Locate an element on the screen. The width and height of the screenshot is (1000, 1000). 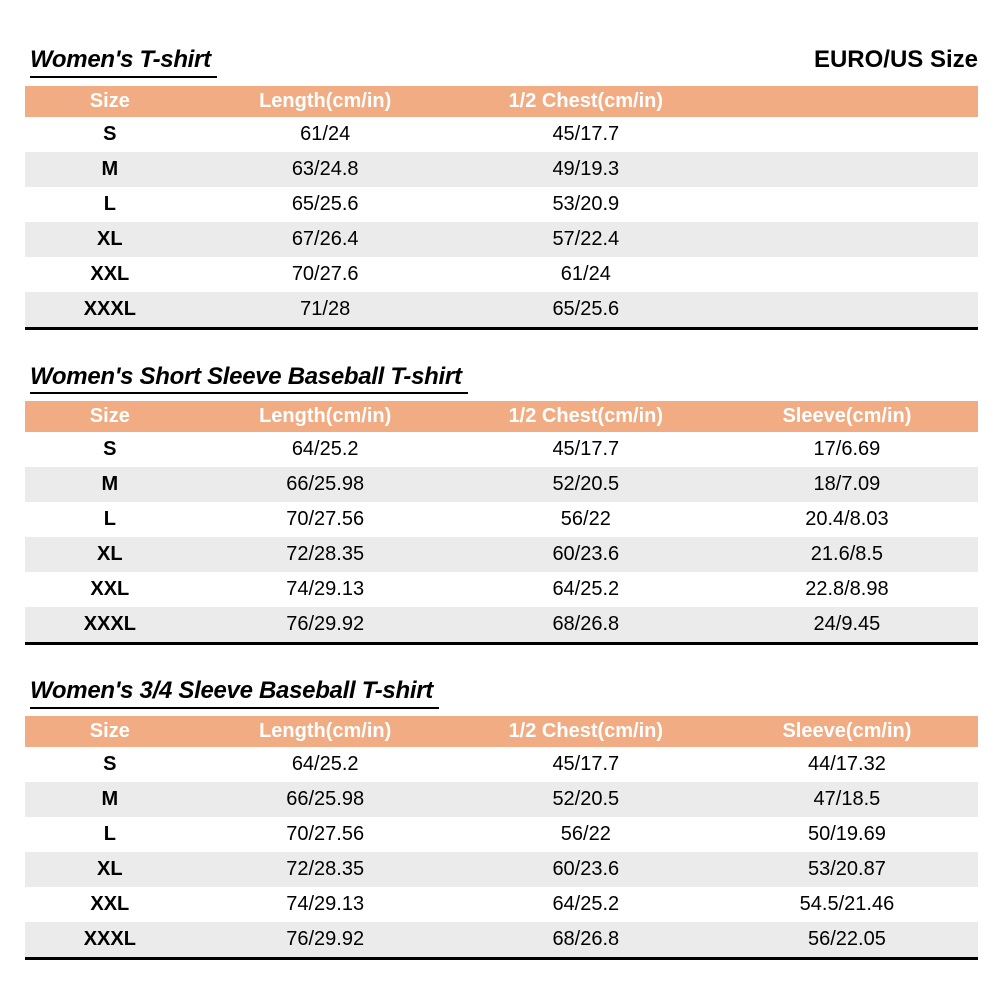
table-row: L 70/27.56 56/22 20.4/8.03 is located at coordinates (501, 520).